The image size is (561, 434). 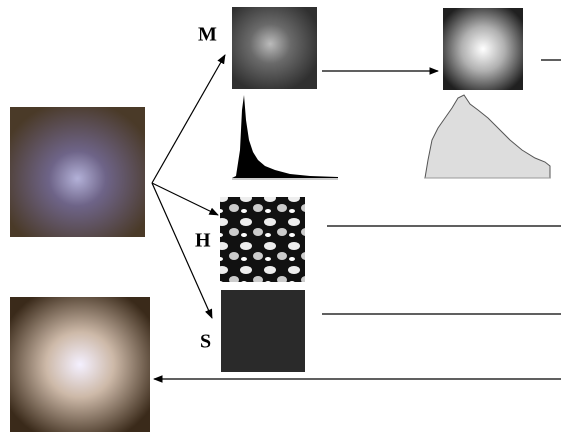 I want to click on h-image, so click(x=262, y=239).